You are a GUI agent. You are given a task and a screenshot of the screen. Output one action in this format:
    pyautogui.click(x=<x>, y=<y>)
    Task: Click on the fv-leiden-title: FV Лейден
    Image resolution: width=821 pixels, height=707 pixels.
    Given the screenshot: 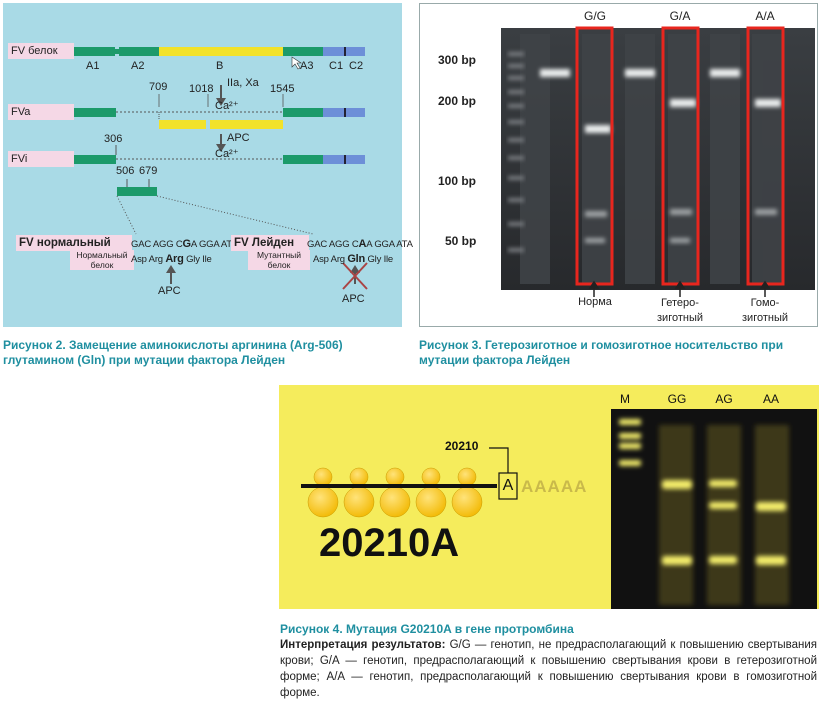 What is the action you would take?
    pyautogui.click(x=270, y=243)
    